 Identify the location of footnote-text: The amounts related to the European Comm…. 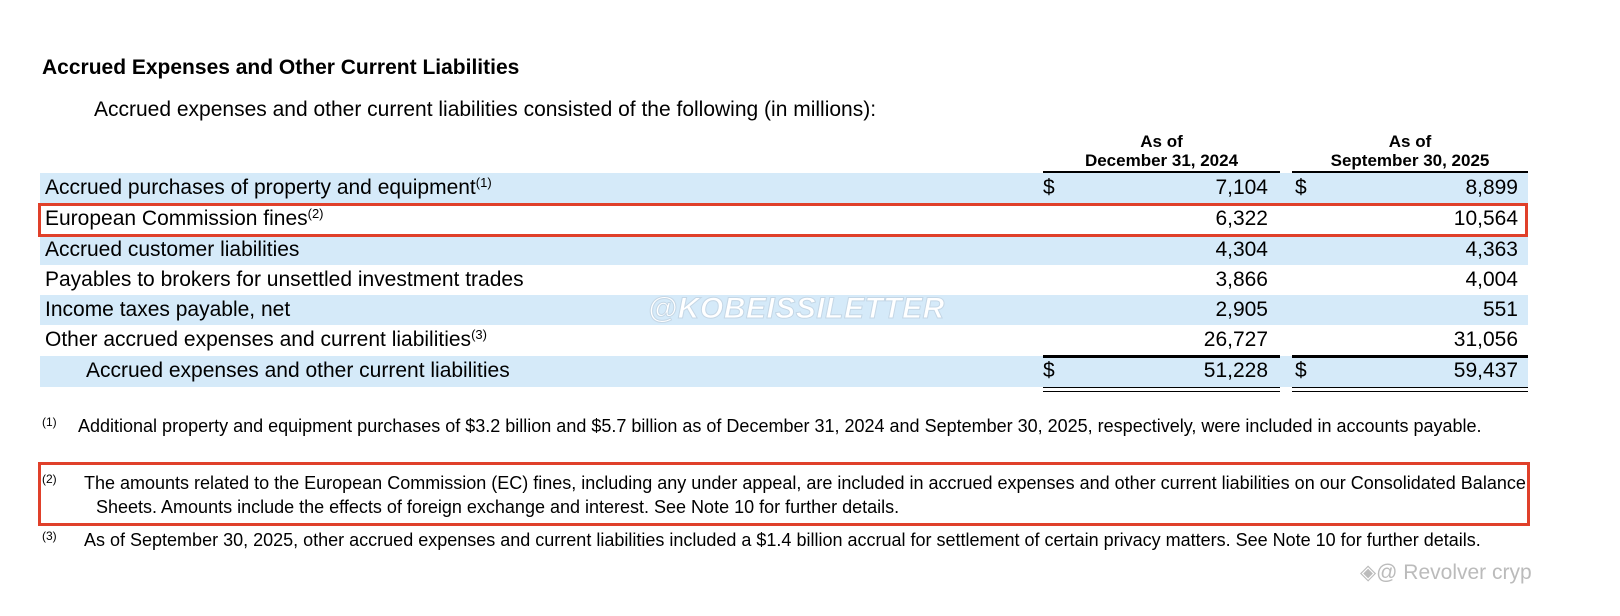
(805, 495).